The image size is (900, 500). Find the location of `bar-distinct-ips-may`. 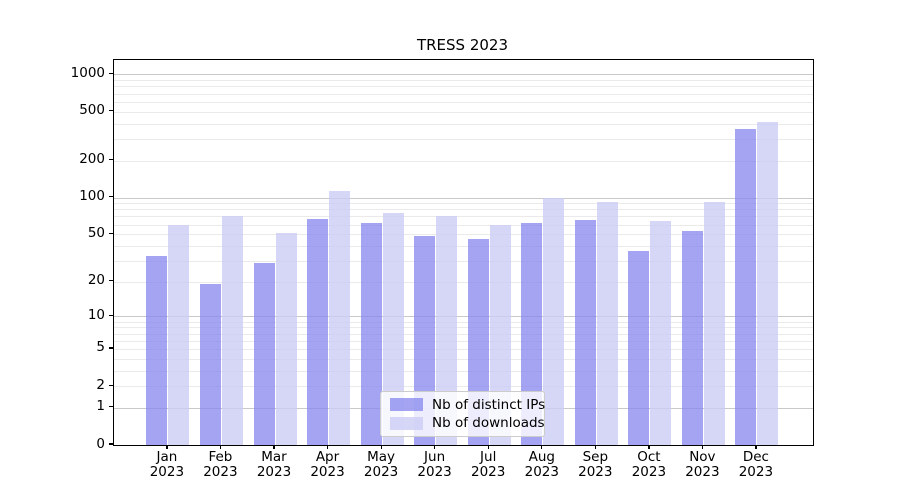

bar-distinct-ips-may is located at coordinates (371, 333).